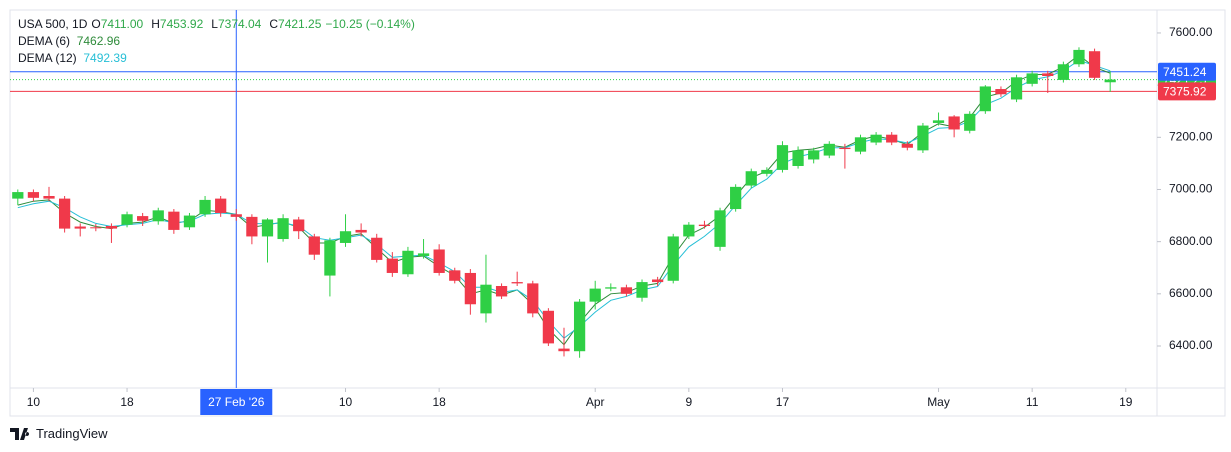  I want to click on legend-value: 7492.39, so click(105, 58).